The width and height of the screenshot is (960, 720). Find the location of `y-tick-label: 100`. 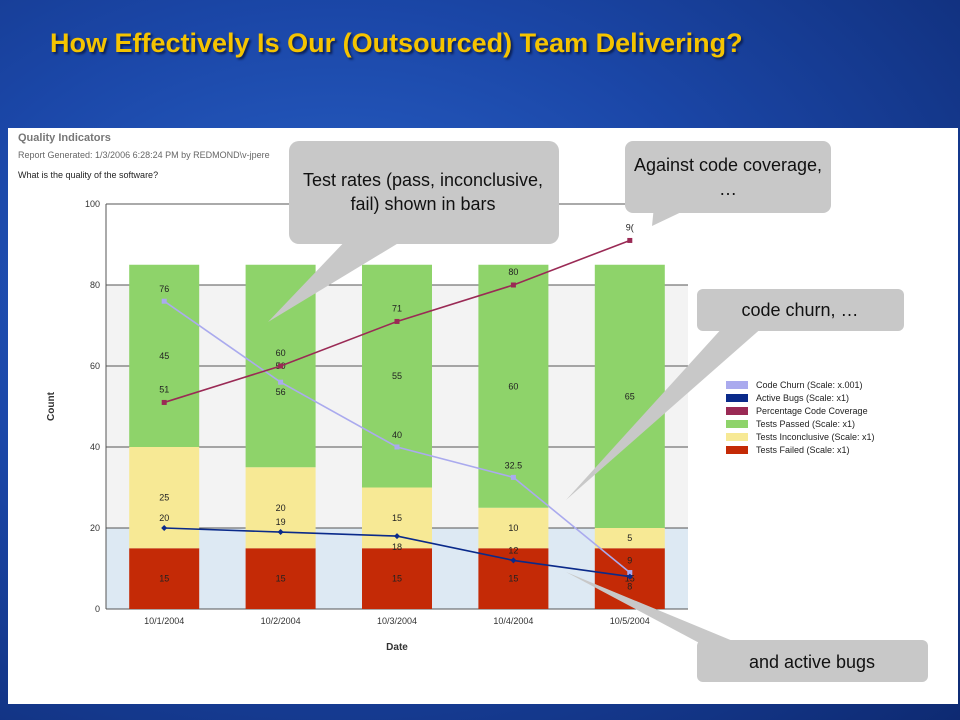

y-tick-label: 100 is located at coordinates (92, 204).